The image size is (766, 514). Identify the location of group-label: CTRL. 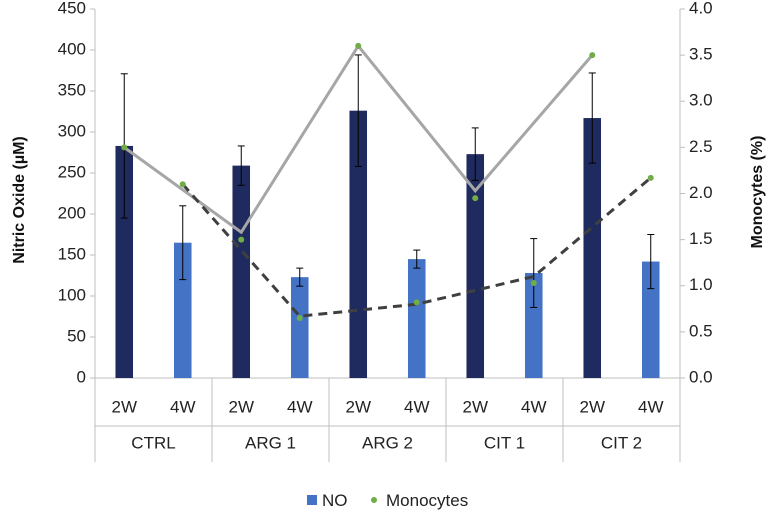
(153, 442).